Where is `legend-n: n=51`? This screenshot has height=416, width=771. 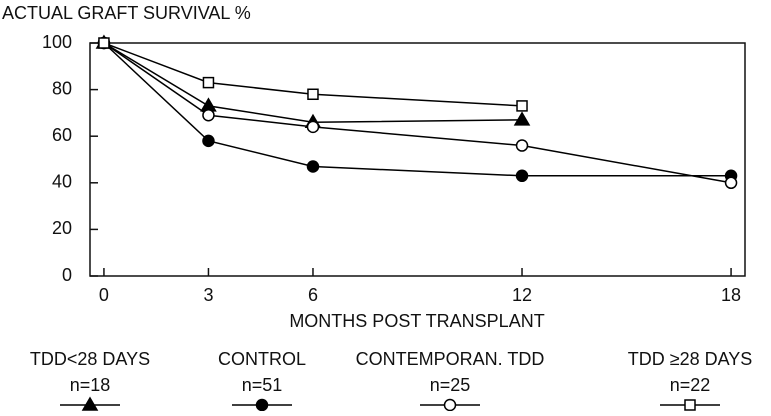
legend-n: n=51 is located at coordinates (262, 385).